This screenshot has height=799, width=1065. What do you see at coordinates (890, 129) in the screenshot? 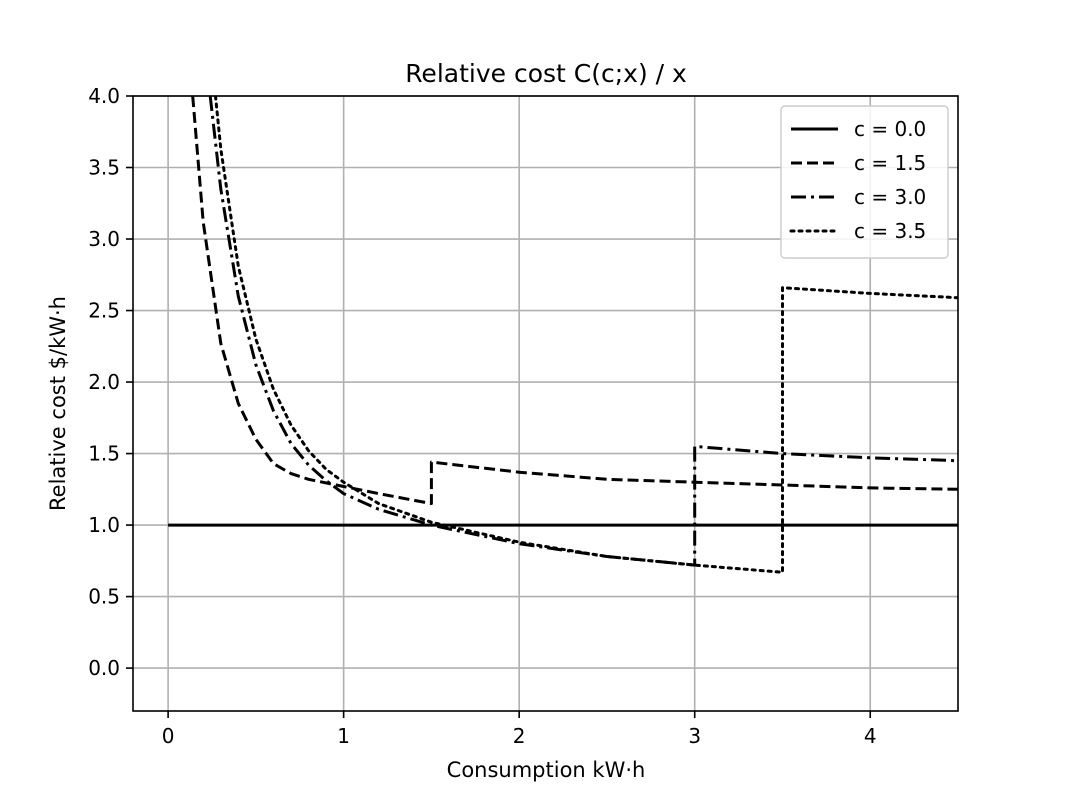
I see `legend-label-0: c = 0.0` at bounding box center [890, 129].